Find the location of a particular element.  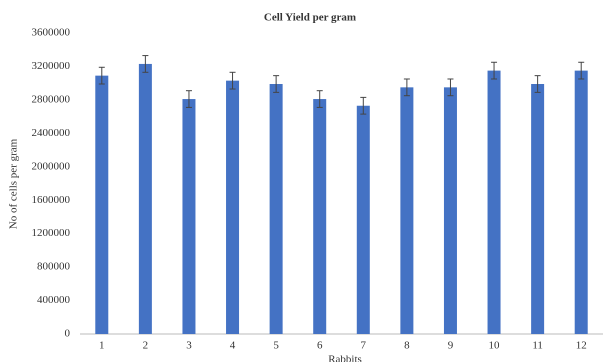

y-tick-label: 800000 is located at coordinates (54, 267).